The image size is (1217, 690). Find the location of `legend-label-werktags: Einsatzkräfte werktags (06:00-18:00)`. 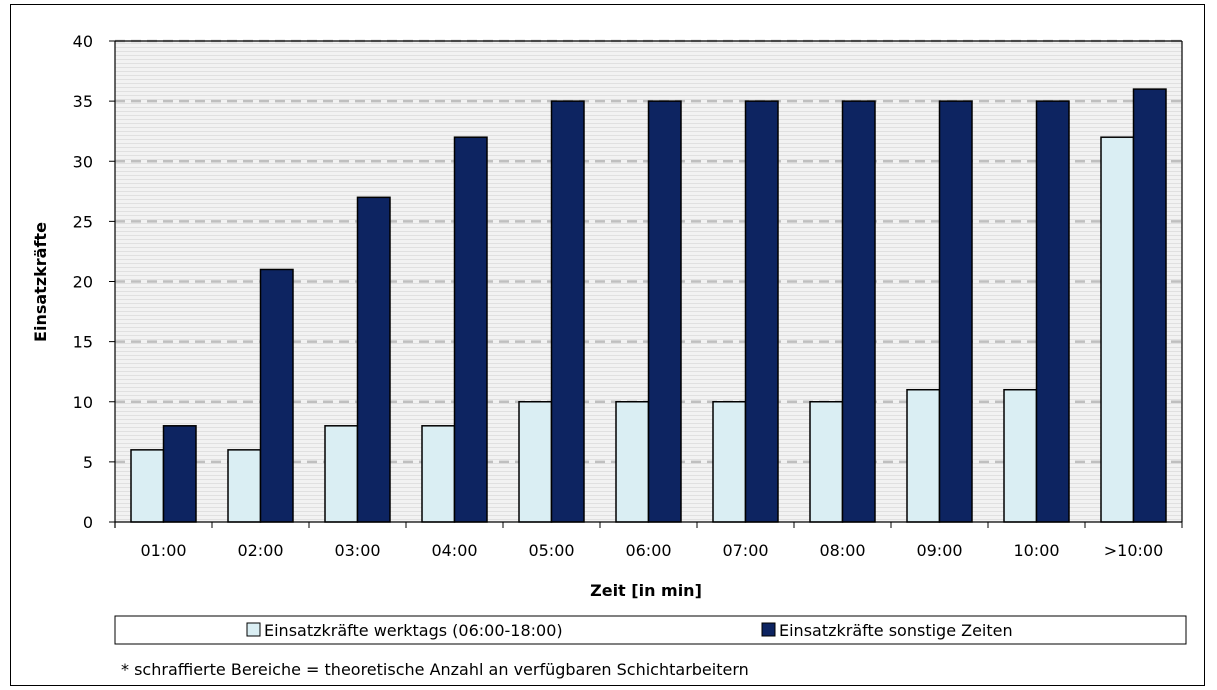

legend-label-werktags: Einsatzkräfte werktags (06:00-18:00) is located at coordinates (413, 630).